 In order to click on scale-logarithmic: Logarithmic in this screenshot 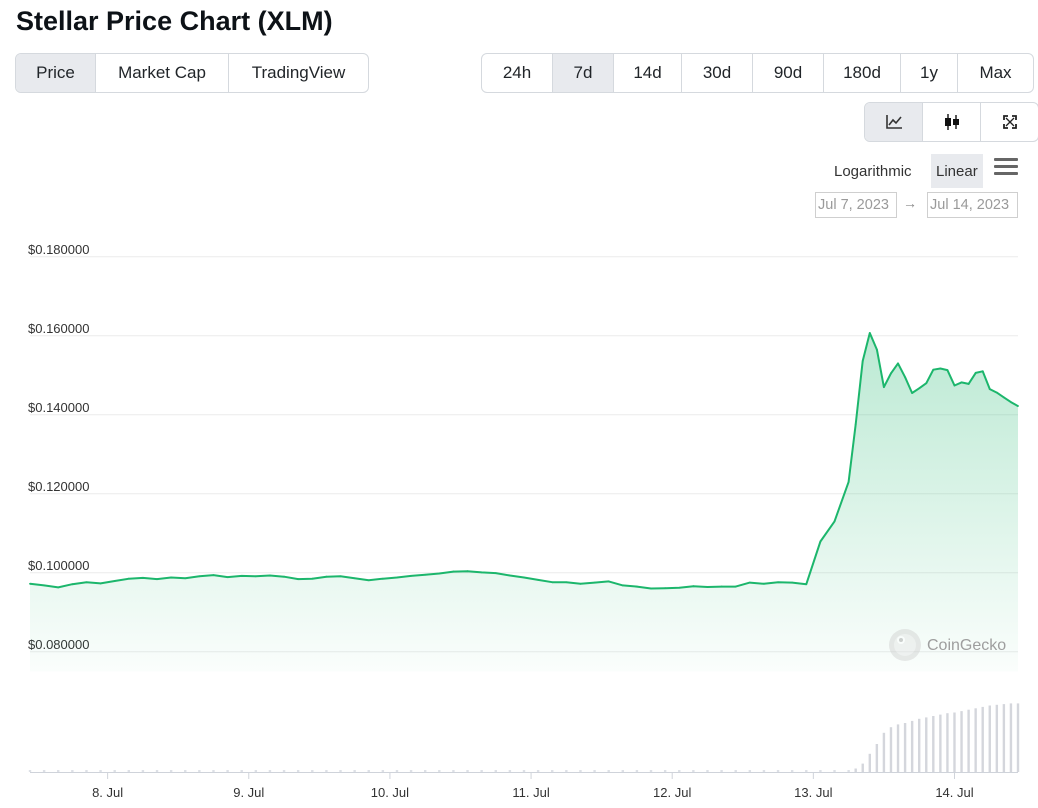, I will do `click(873, 171)`.